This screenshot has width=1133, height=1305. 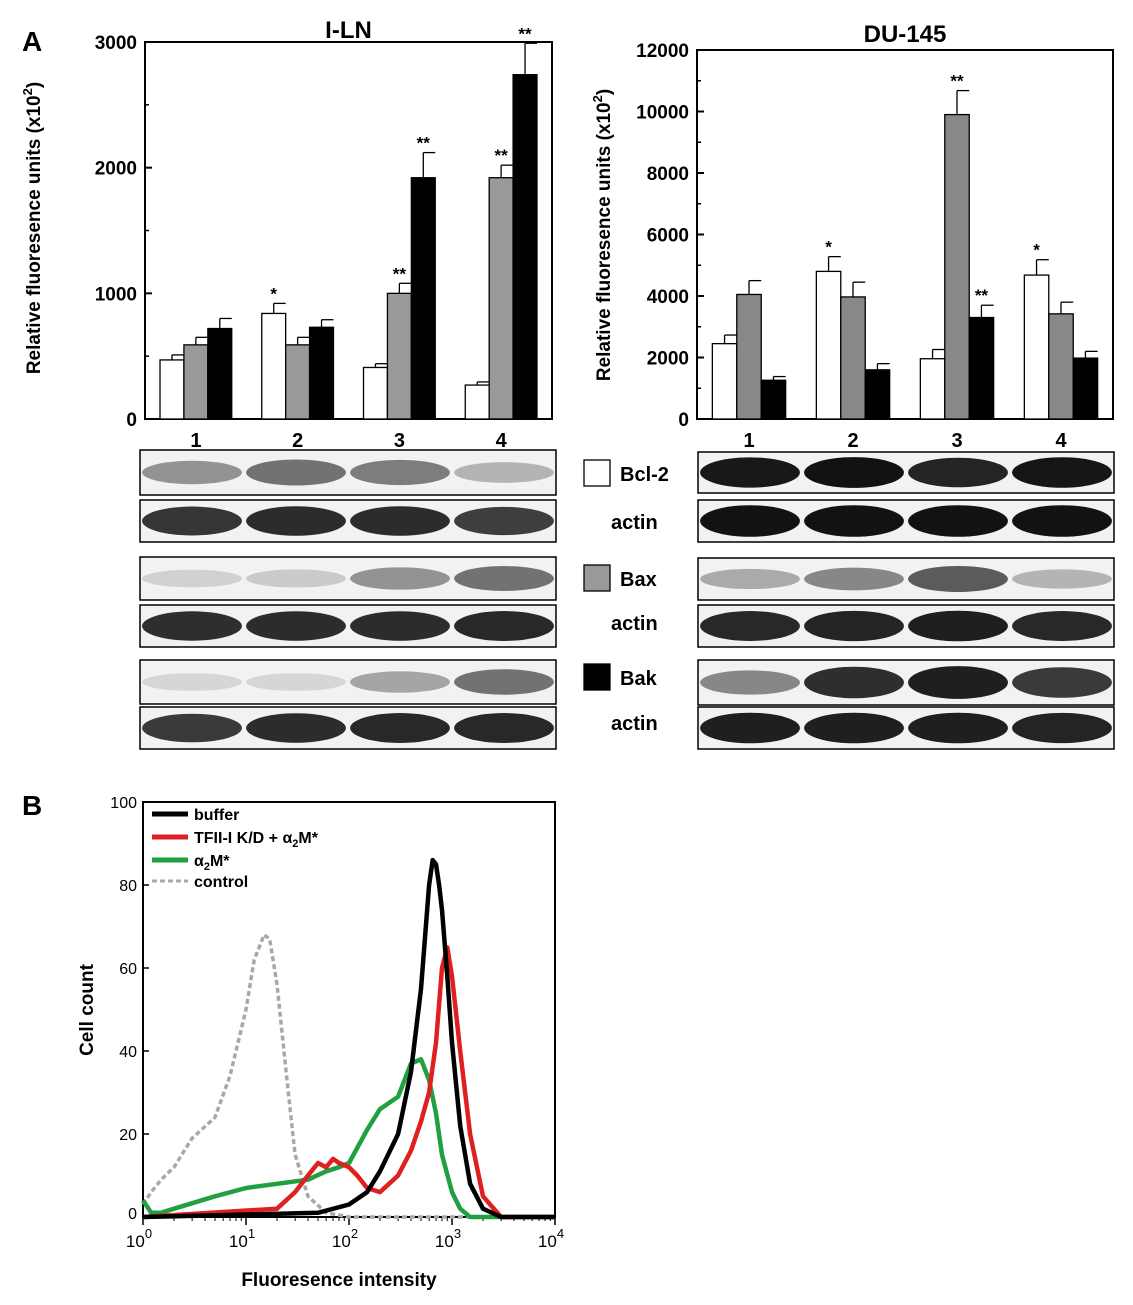 What do you see at coordinates (216, 815) in the screenshot?
I see `legend-label: buffer` at bounding box center [216, 815].